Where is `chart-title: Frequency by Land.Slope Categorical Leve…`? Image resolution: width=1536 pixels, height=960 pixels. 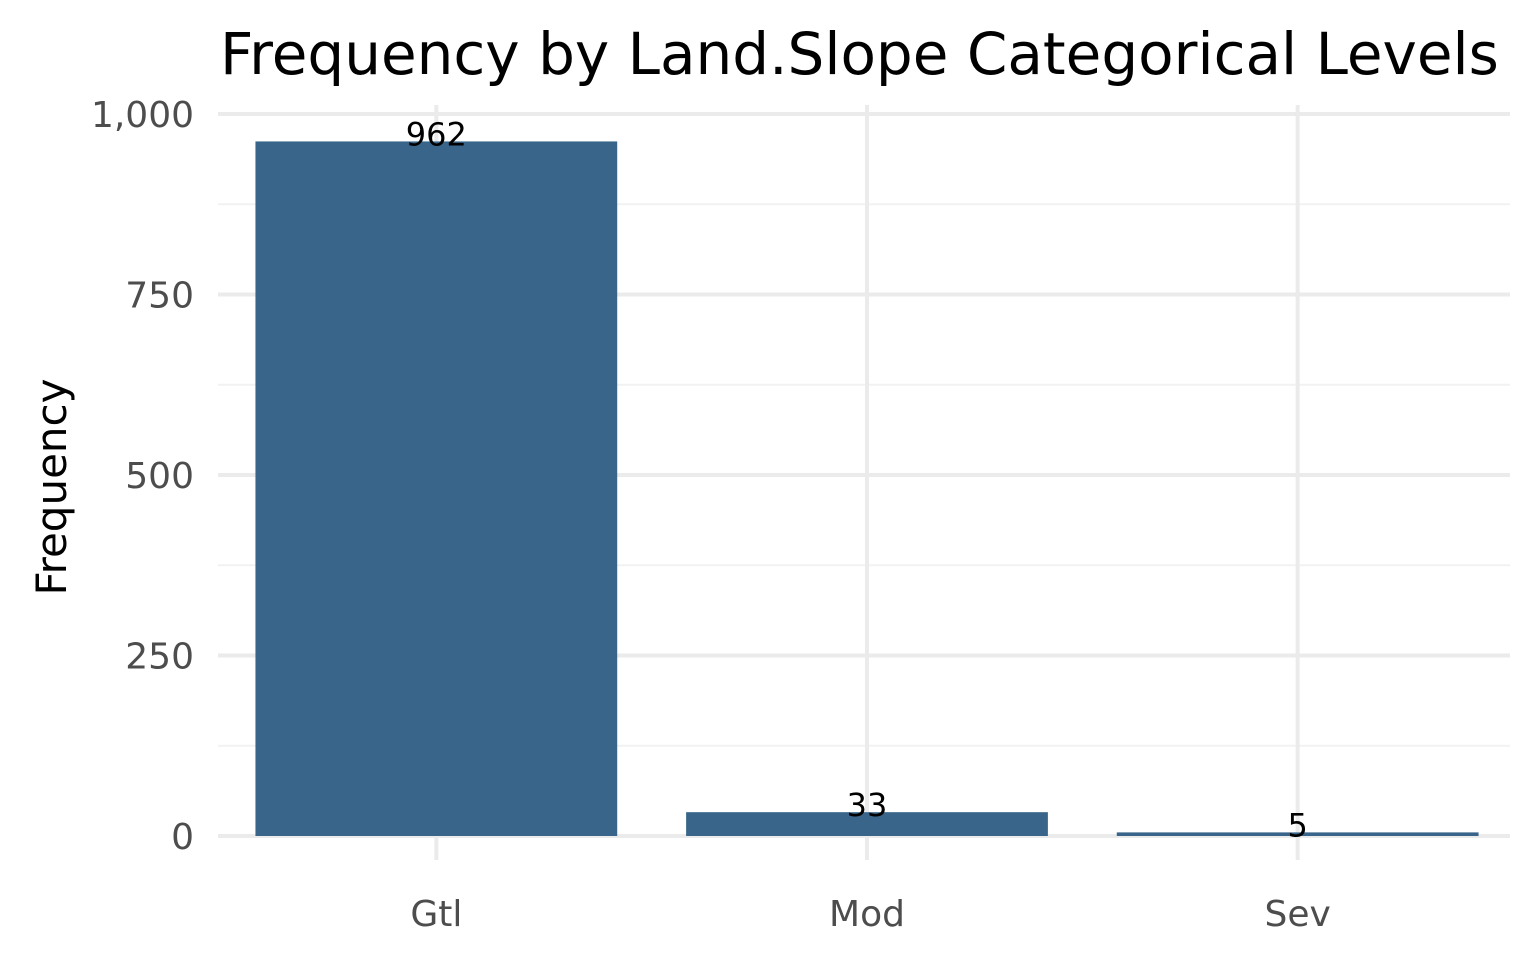
chart-title: Frequency by Land.Slope Categorical Leve… is located at coordinates (859, 54).